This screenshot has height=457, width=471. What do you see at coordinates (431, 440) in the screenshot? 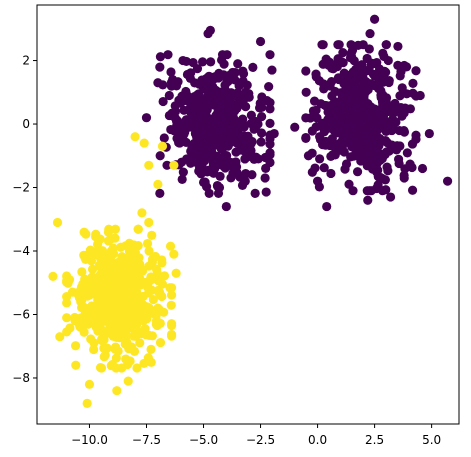
I see `x-tick-label: 5.0` at bounding box center [431, 440].